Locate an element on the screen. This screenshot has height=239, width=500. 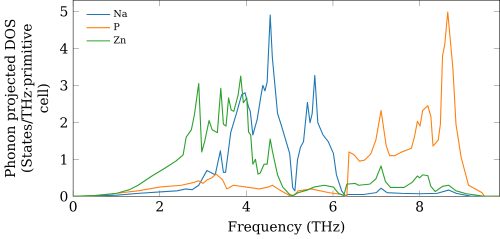
legend-label: Zn is located at coordinates (120, 40).